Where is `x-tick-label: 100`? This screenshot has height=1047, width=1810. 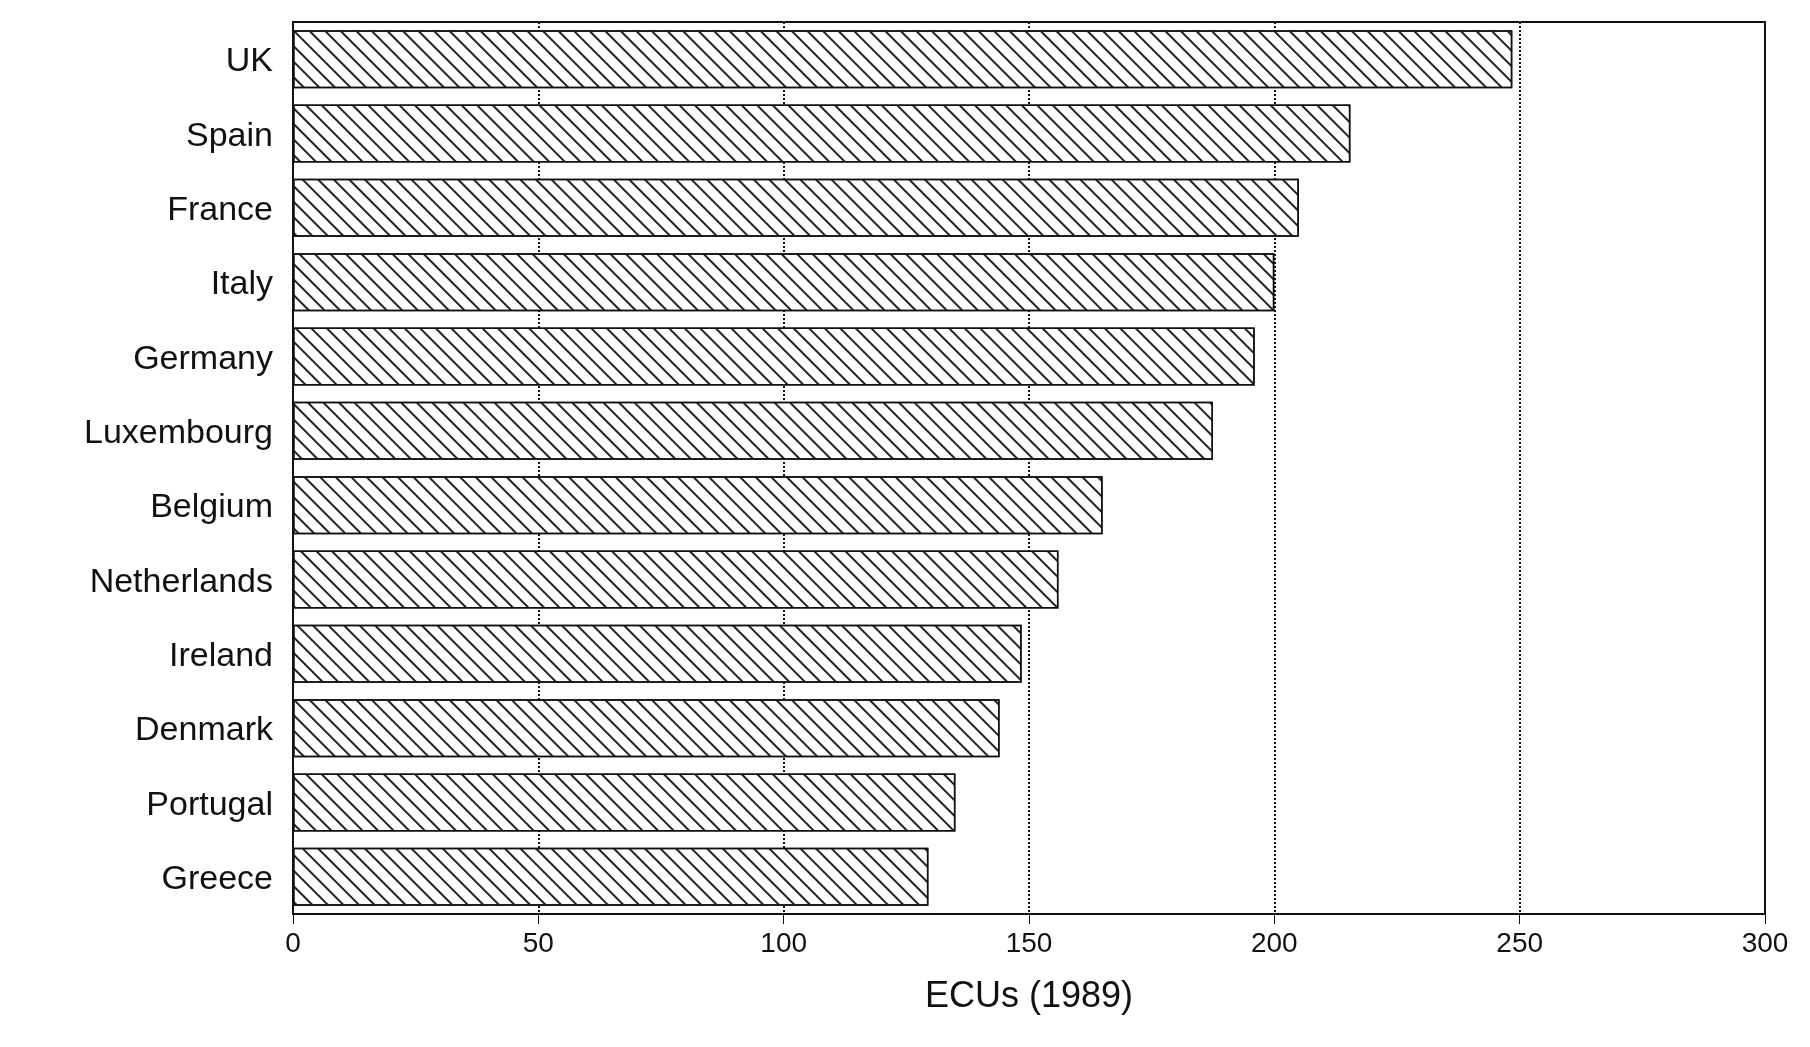
x-tick-label: 100 is located at coordinates (784, 942).